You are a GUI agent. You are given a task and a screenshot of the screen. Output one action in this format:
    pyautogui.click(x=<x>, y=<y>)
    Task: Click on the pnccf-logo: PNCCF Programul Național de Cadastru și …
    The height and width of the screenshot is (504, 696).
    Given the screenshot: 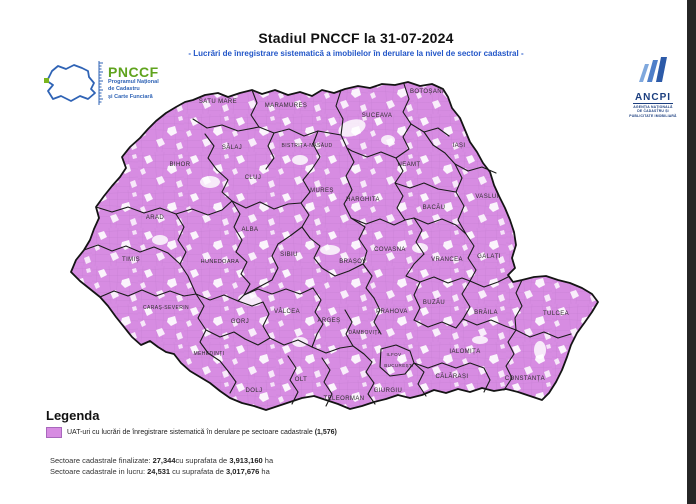 What is the action you would take?
    pyautogui.click(x=108, y=83)
    